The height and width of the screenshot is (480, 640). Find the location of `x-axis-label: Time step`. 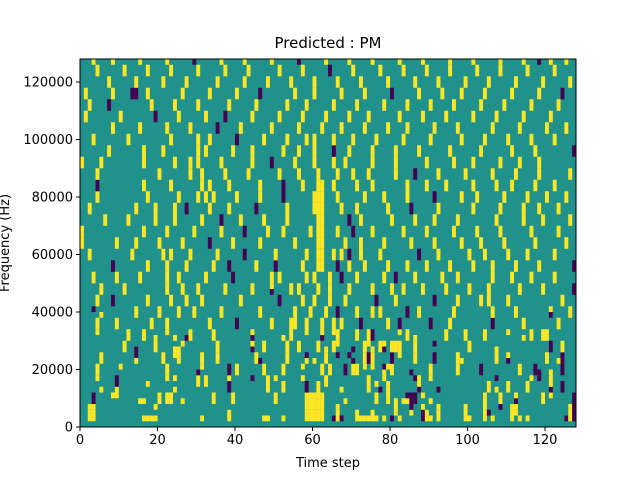

x-axis-label: Time step is located at coordinates (327, 463).